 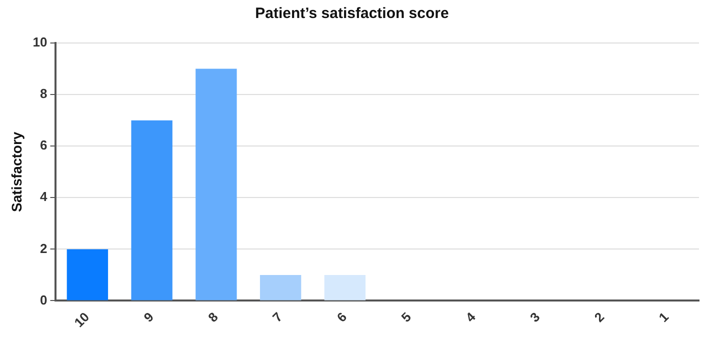 I want to click on x-tick-label: 8, so click(x=213, y=317).